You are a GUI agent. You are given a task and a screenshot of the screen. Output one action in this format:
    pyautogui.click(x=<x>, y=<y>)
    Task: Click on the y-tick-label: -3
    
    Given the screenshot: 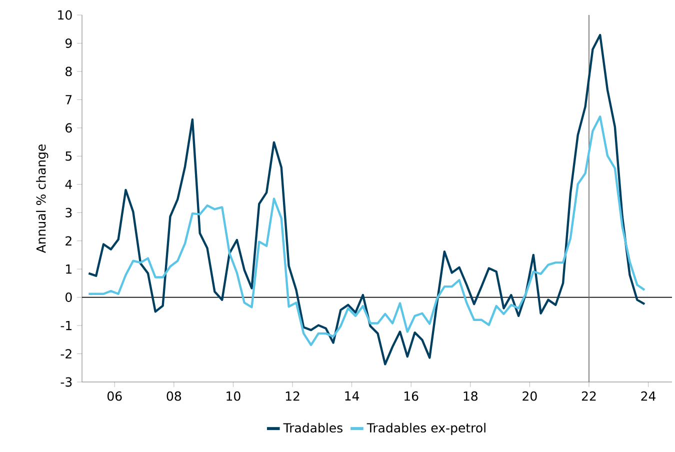 What is the action you would take?
    pyautogui.click(x=66, y=382)
    